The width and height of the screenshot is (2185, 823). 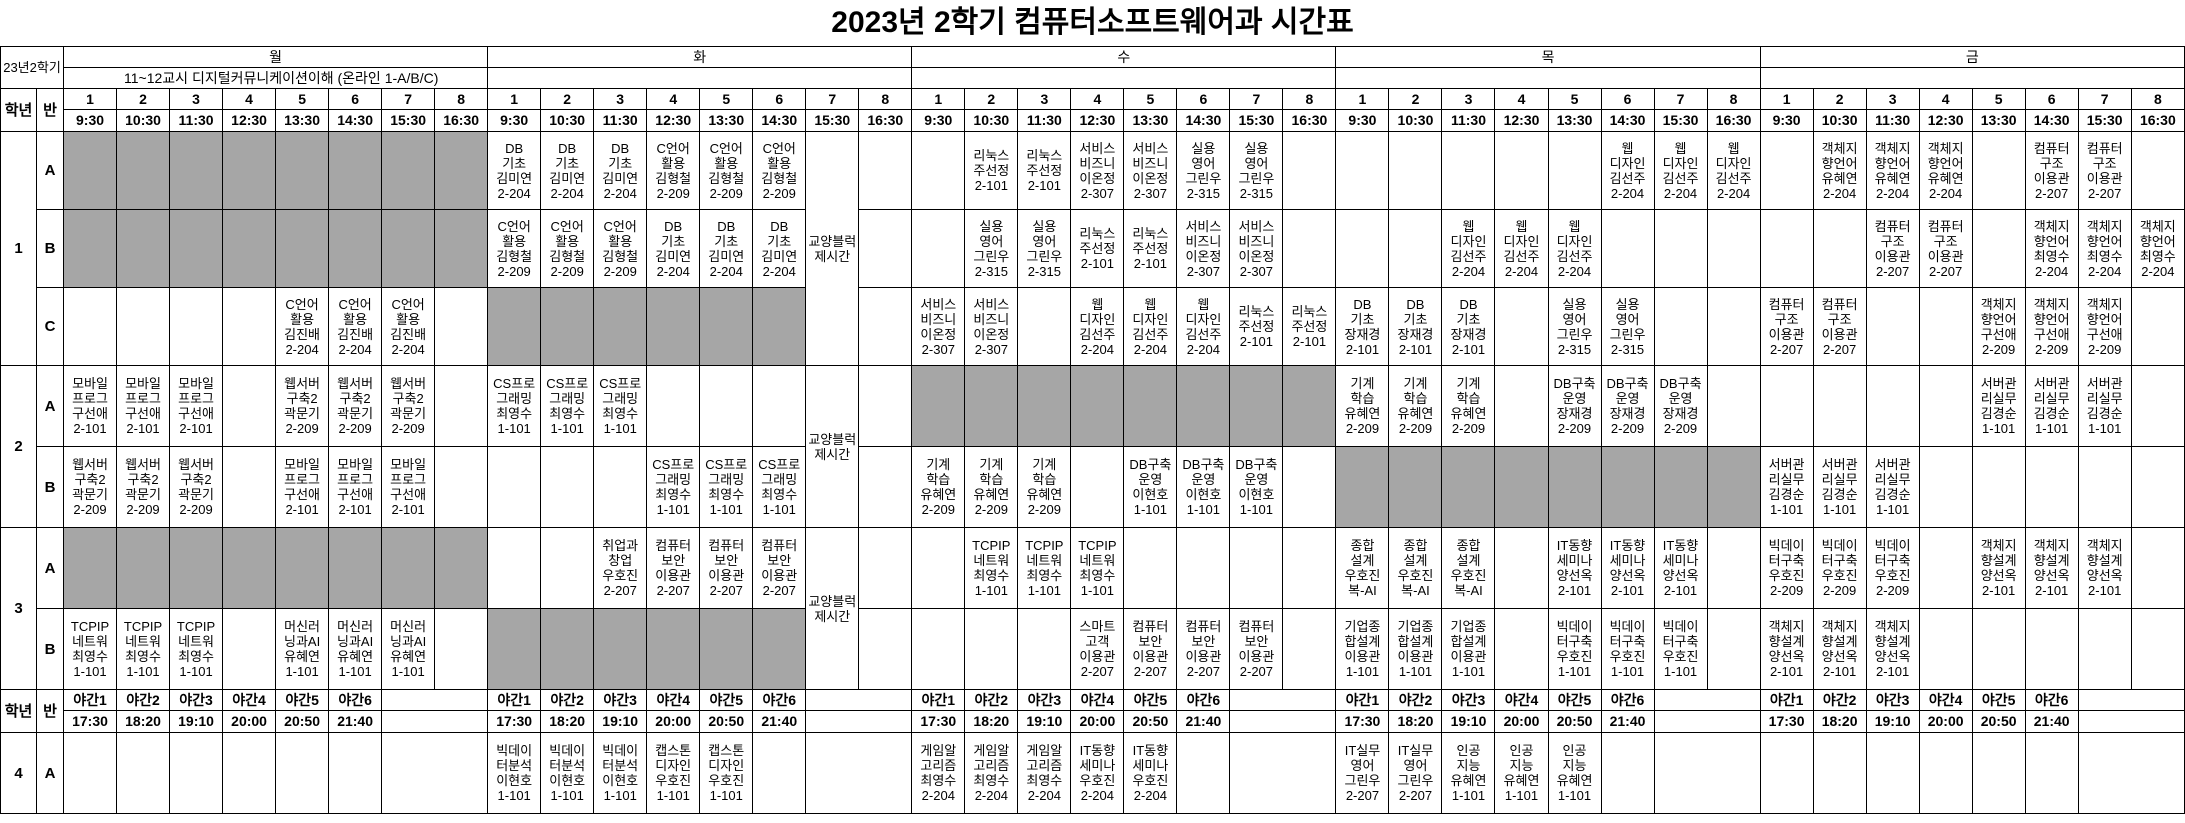 What do you see at coordinates (620, 248) in the screenshot?
I see `class-session: C언어 활용 김형철 2-209` at bounding box center [620, 248].